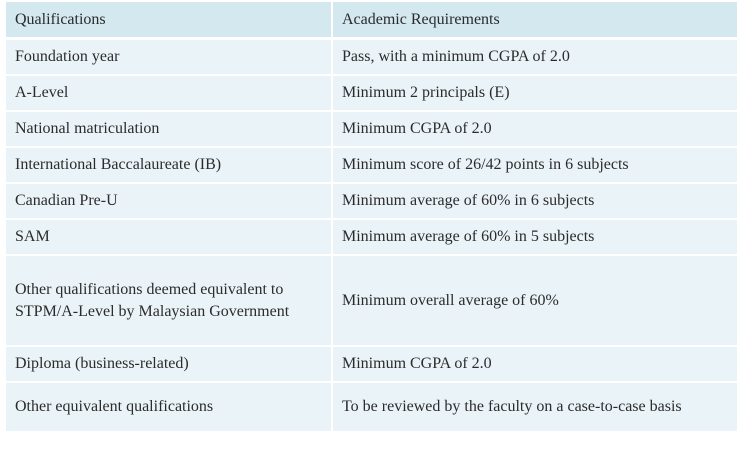 The width and height of the screenshot is (743, 455). Describe the element at coordinates (169, 364) in the screenshot. I see `qualification-cell: Diploma (business-related)` at that location.